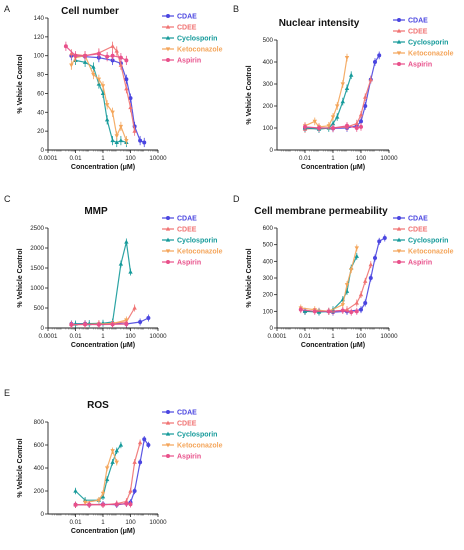 This screenshot has width=464, height=550. What do you see at coordinates (39, 422) in the screenshot?
I see `y-tick-label: 800` at bounding box center [39, 422].